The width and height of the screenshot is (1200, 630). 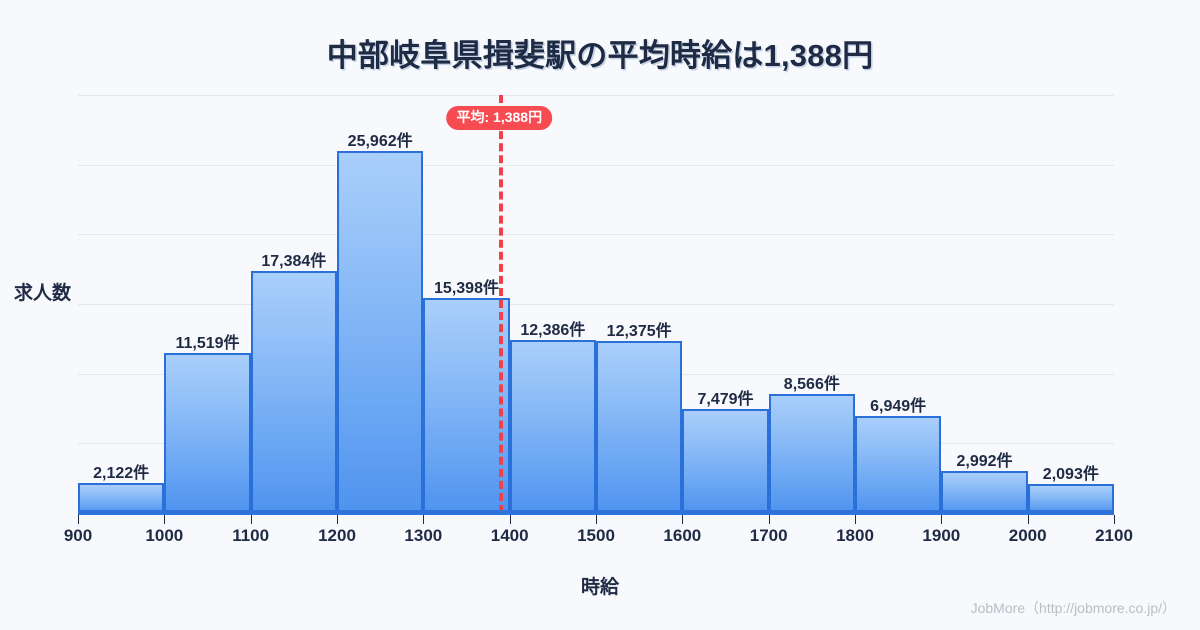 I want to click on page-title: 中部岐阜県揖斐駅の平均時給は1,388円, so click(x=600, y=55).